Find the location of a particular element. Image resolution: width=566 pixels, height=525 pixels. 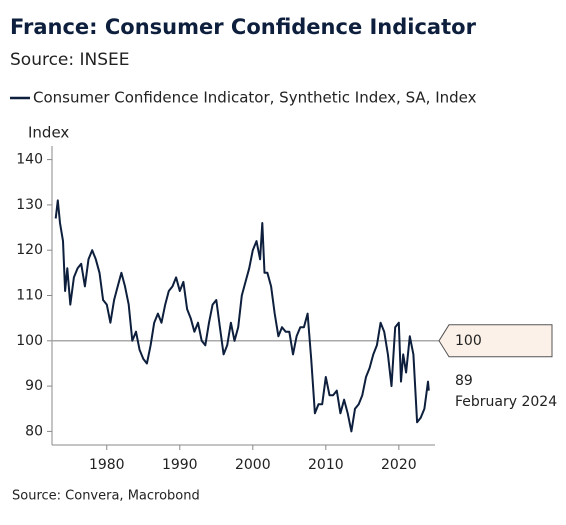

y-tick-label: 140 is located at coordinates (29, 160).